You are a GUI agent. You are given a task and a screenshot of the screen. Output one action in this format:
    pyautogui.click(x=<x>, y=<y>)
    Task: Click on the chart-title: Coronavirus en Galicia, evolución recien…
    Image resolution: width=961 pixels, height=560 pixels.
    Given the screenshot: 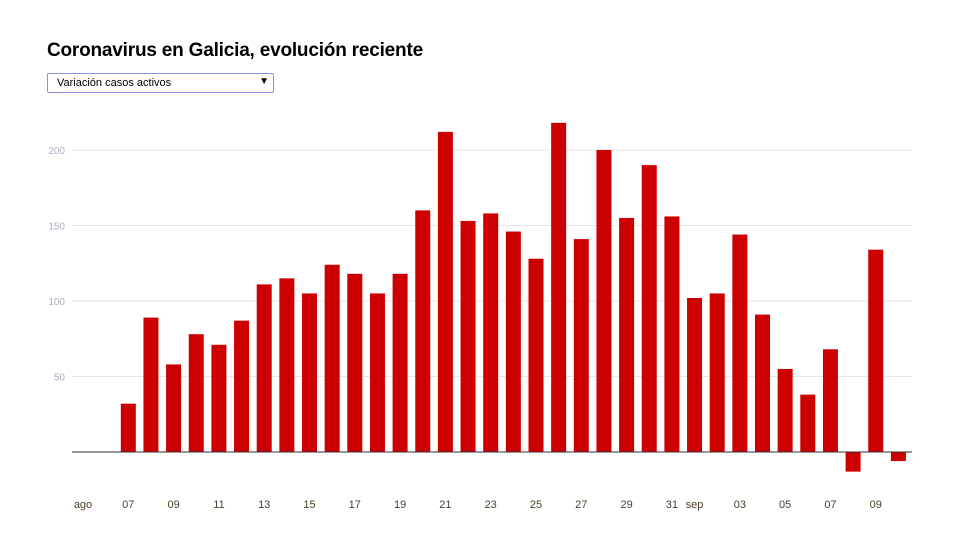 What is the action you would take?
    pyautogui.click(x=235, y=50)
    